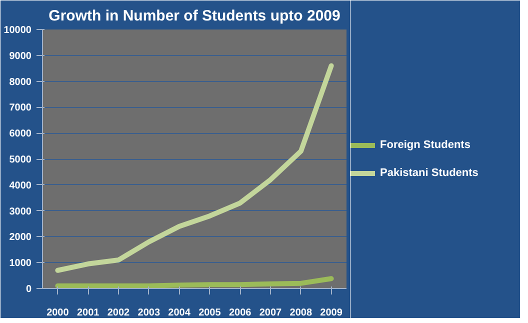 The height and width of the screenshot is (323, 528). I want to click on chart-title: Growth in Number of Students upto 2009, so click(194, 16).